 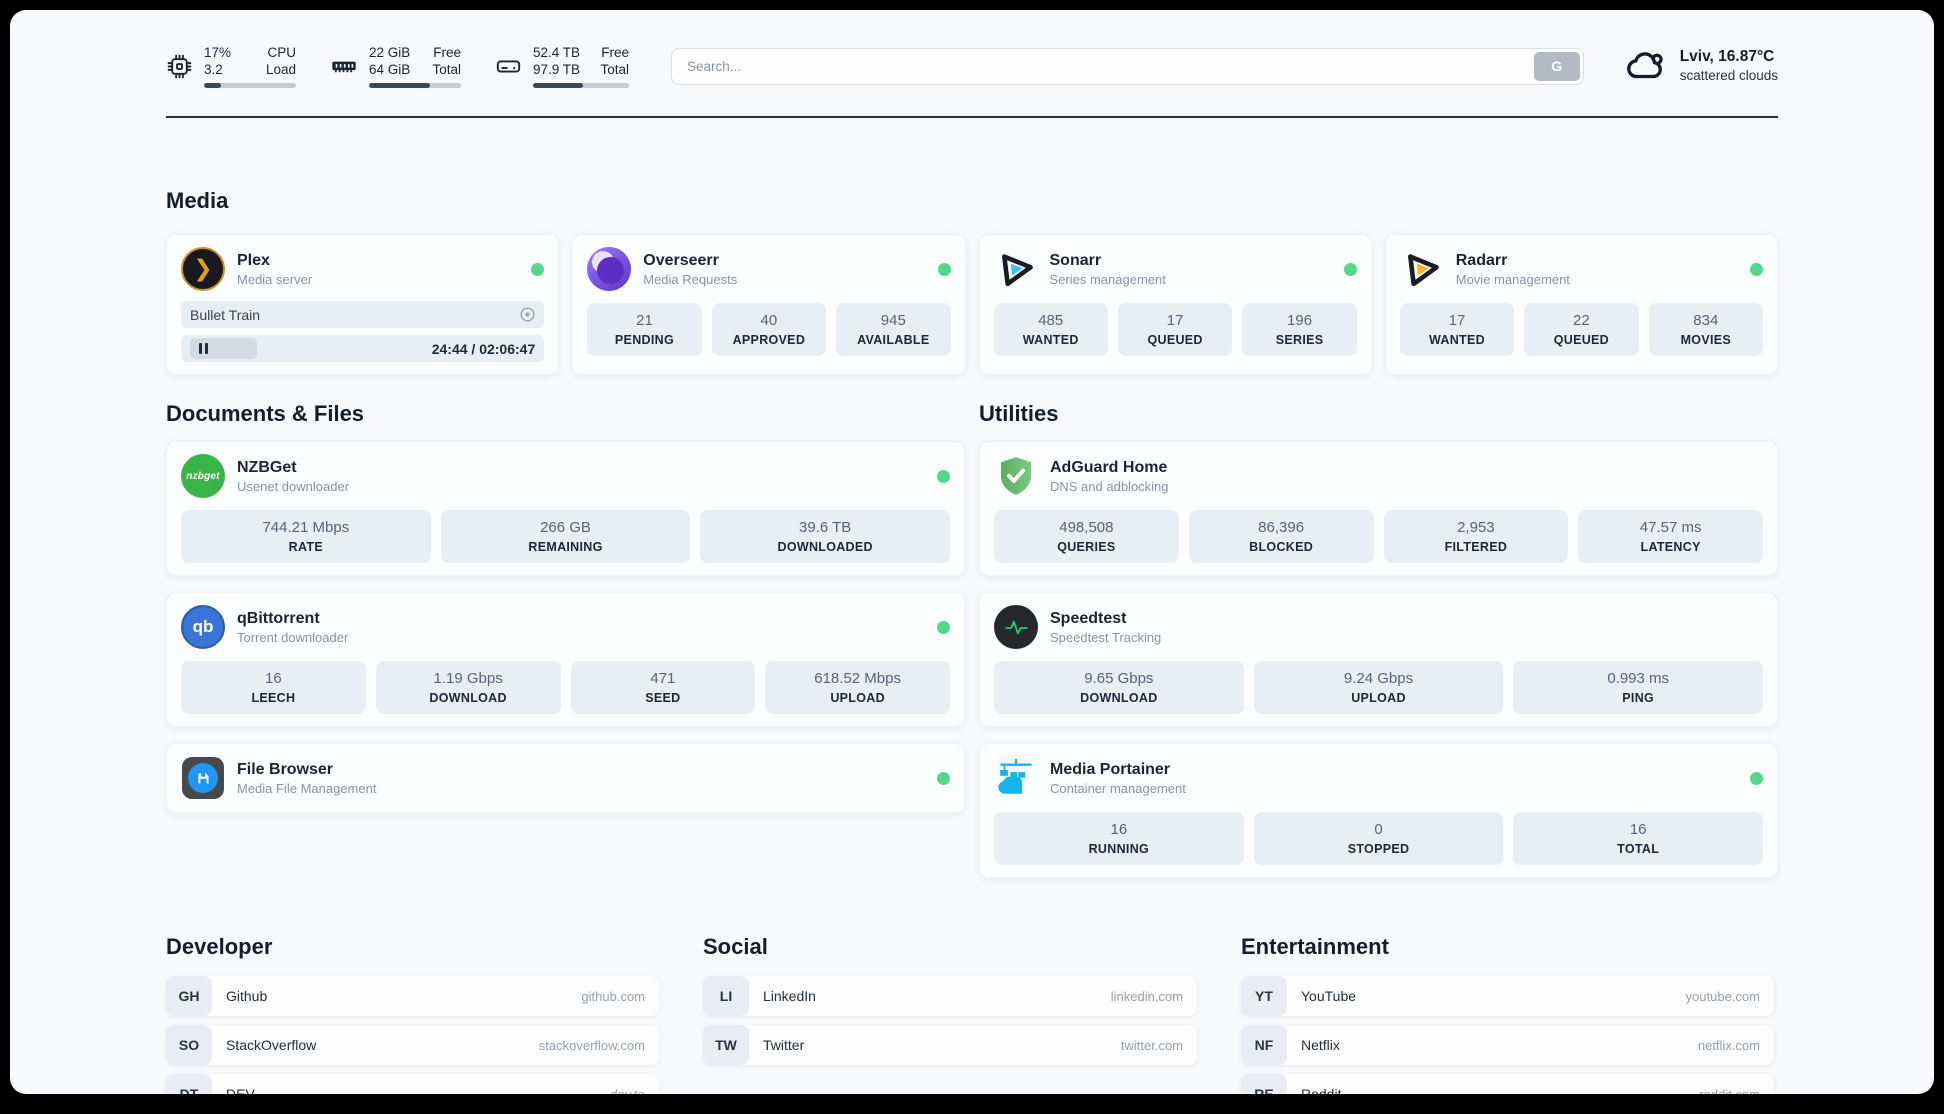 What do you see at coordinates (390, 69) in the screenshot?
I see `ram-total-value: 64 GiB` at bounding box center [390, 69].